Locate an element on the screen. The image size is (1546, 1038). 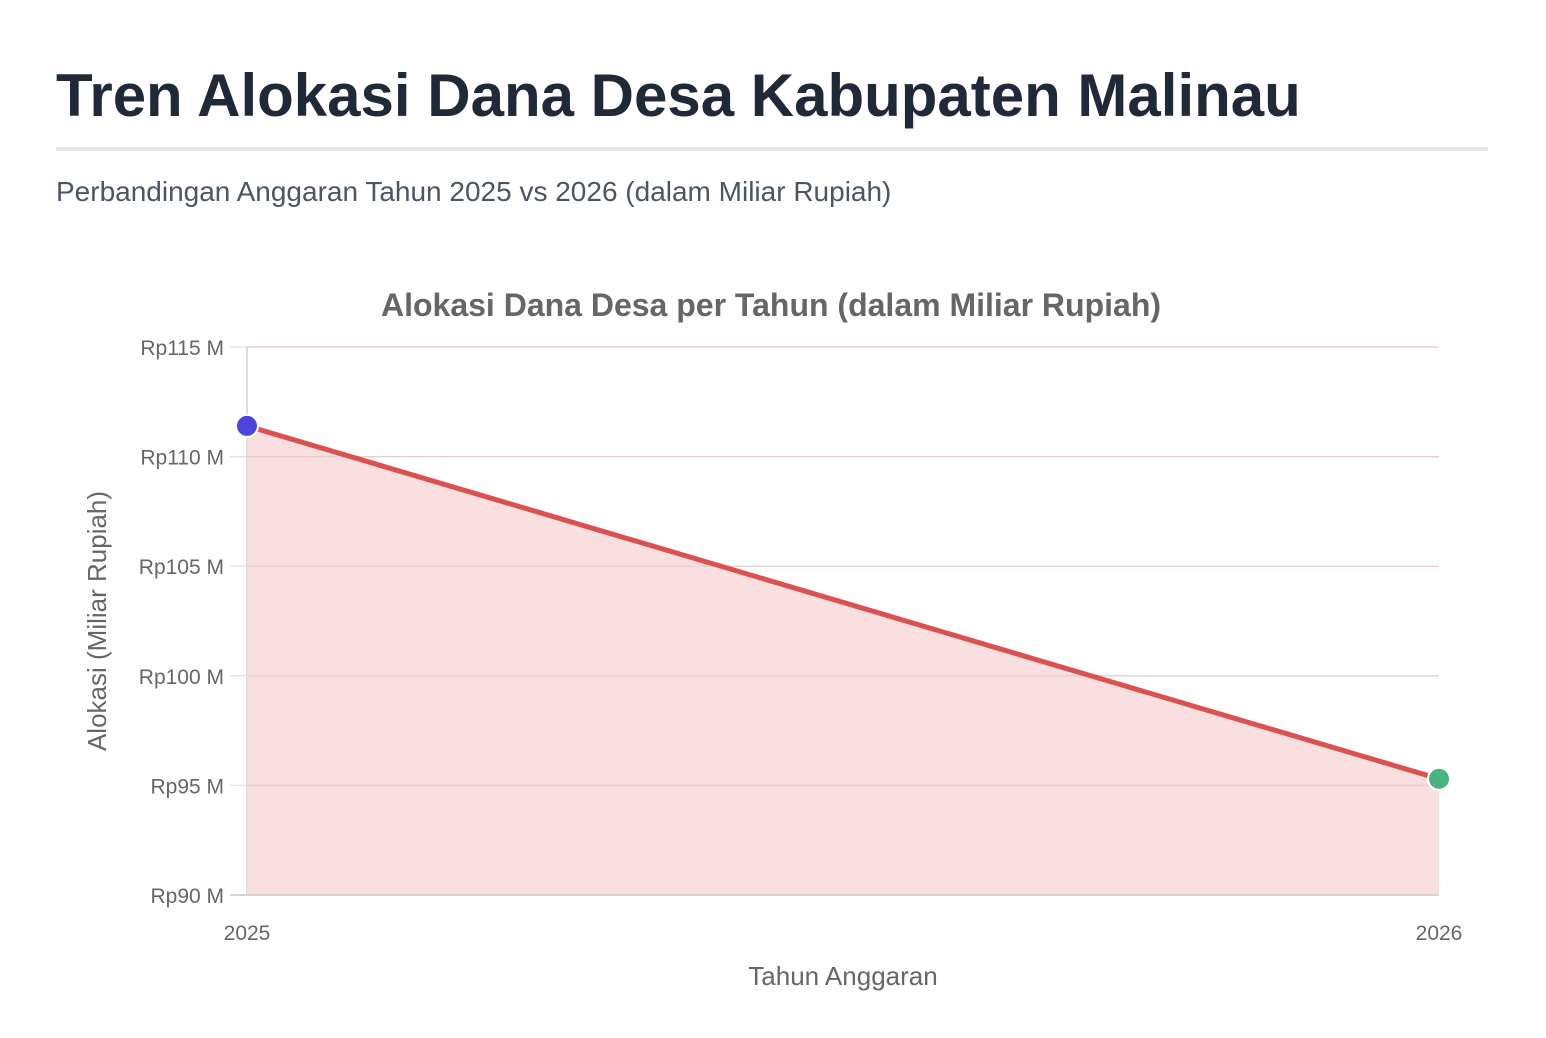
x-tick-label: 2026 is located at coordinates (1439, 933).